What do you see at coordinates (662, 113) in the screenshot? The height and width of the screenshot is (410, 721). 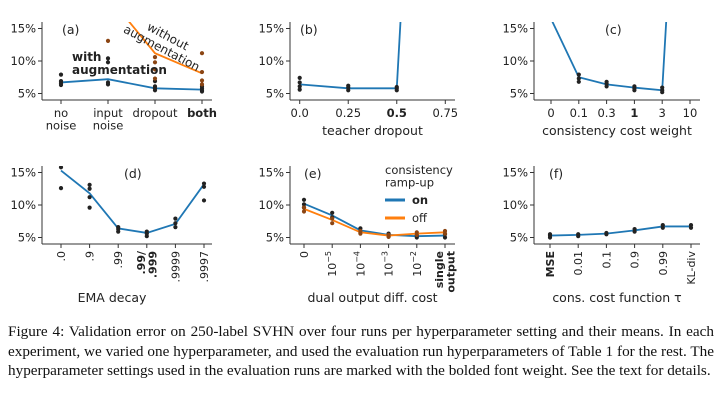 I see `x-tick-label: 3` at bounding box center [662, 113].